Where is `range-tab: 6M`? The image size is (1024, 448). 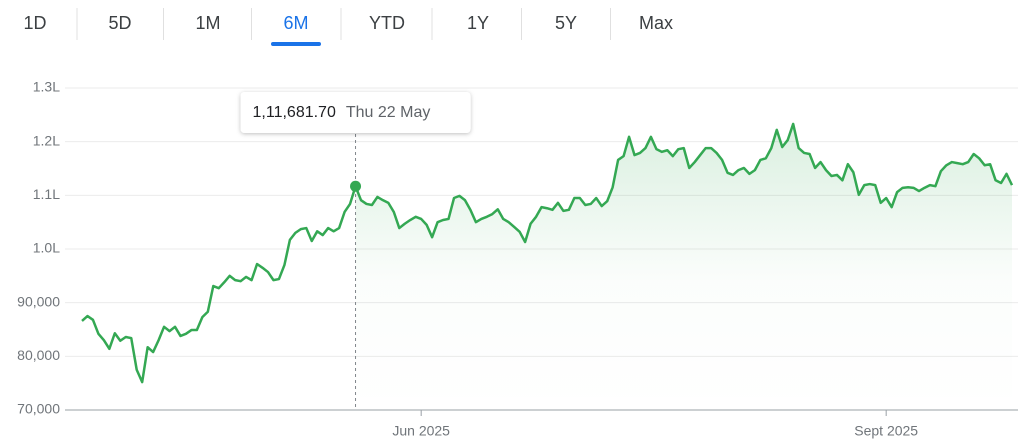 range-tab: 6M is located at coordinates (295, 23).